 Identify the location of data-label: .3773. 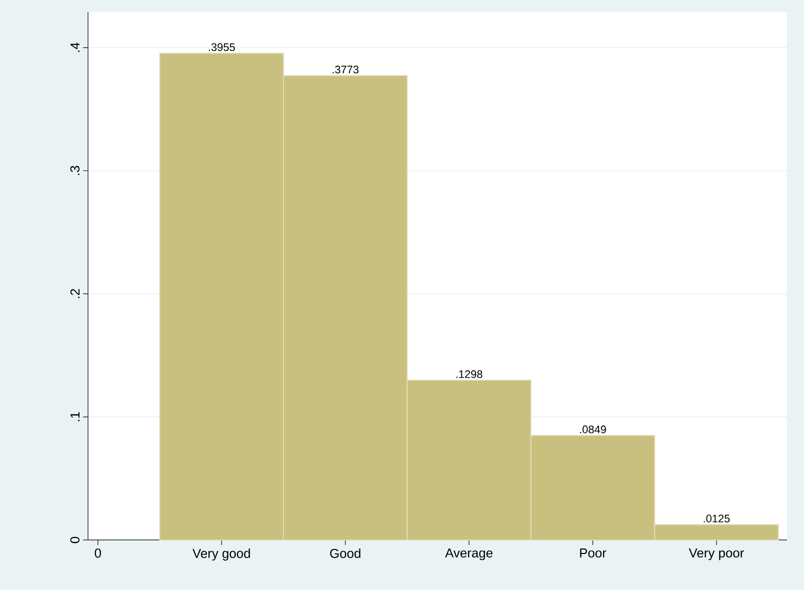
(345, 70).